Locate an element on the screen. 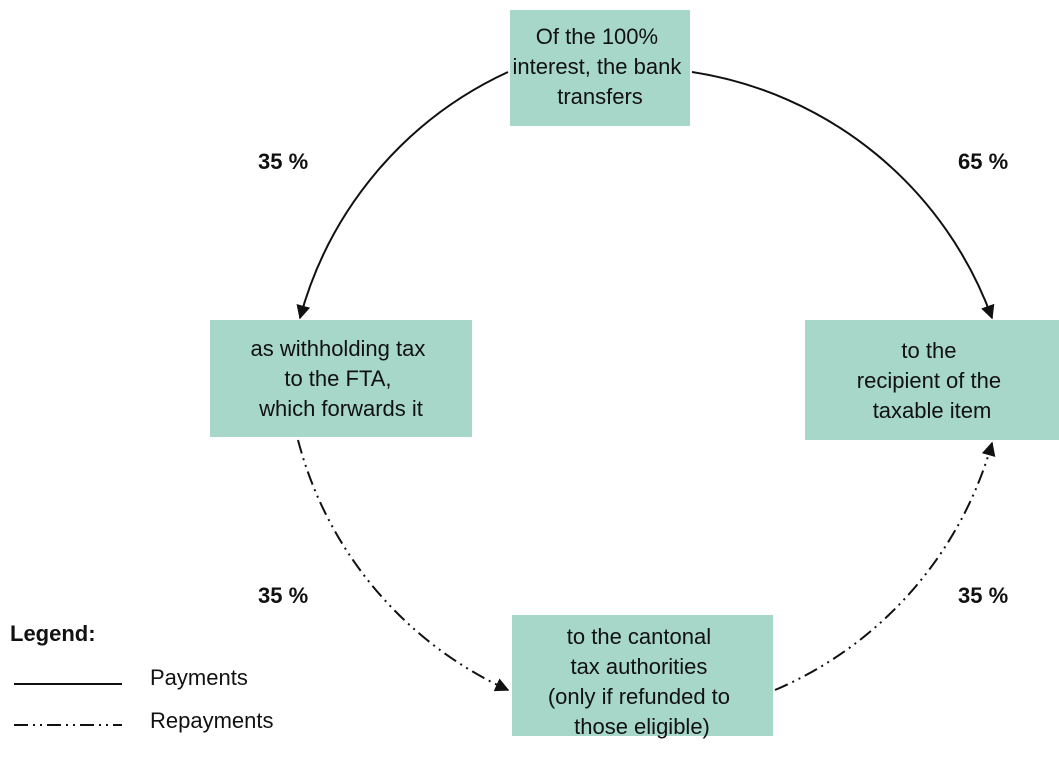 Image resolution: width=1059 pixels, height=760 pixels. node-line: (only if refunded to is located at coordinates (639, 696).